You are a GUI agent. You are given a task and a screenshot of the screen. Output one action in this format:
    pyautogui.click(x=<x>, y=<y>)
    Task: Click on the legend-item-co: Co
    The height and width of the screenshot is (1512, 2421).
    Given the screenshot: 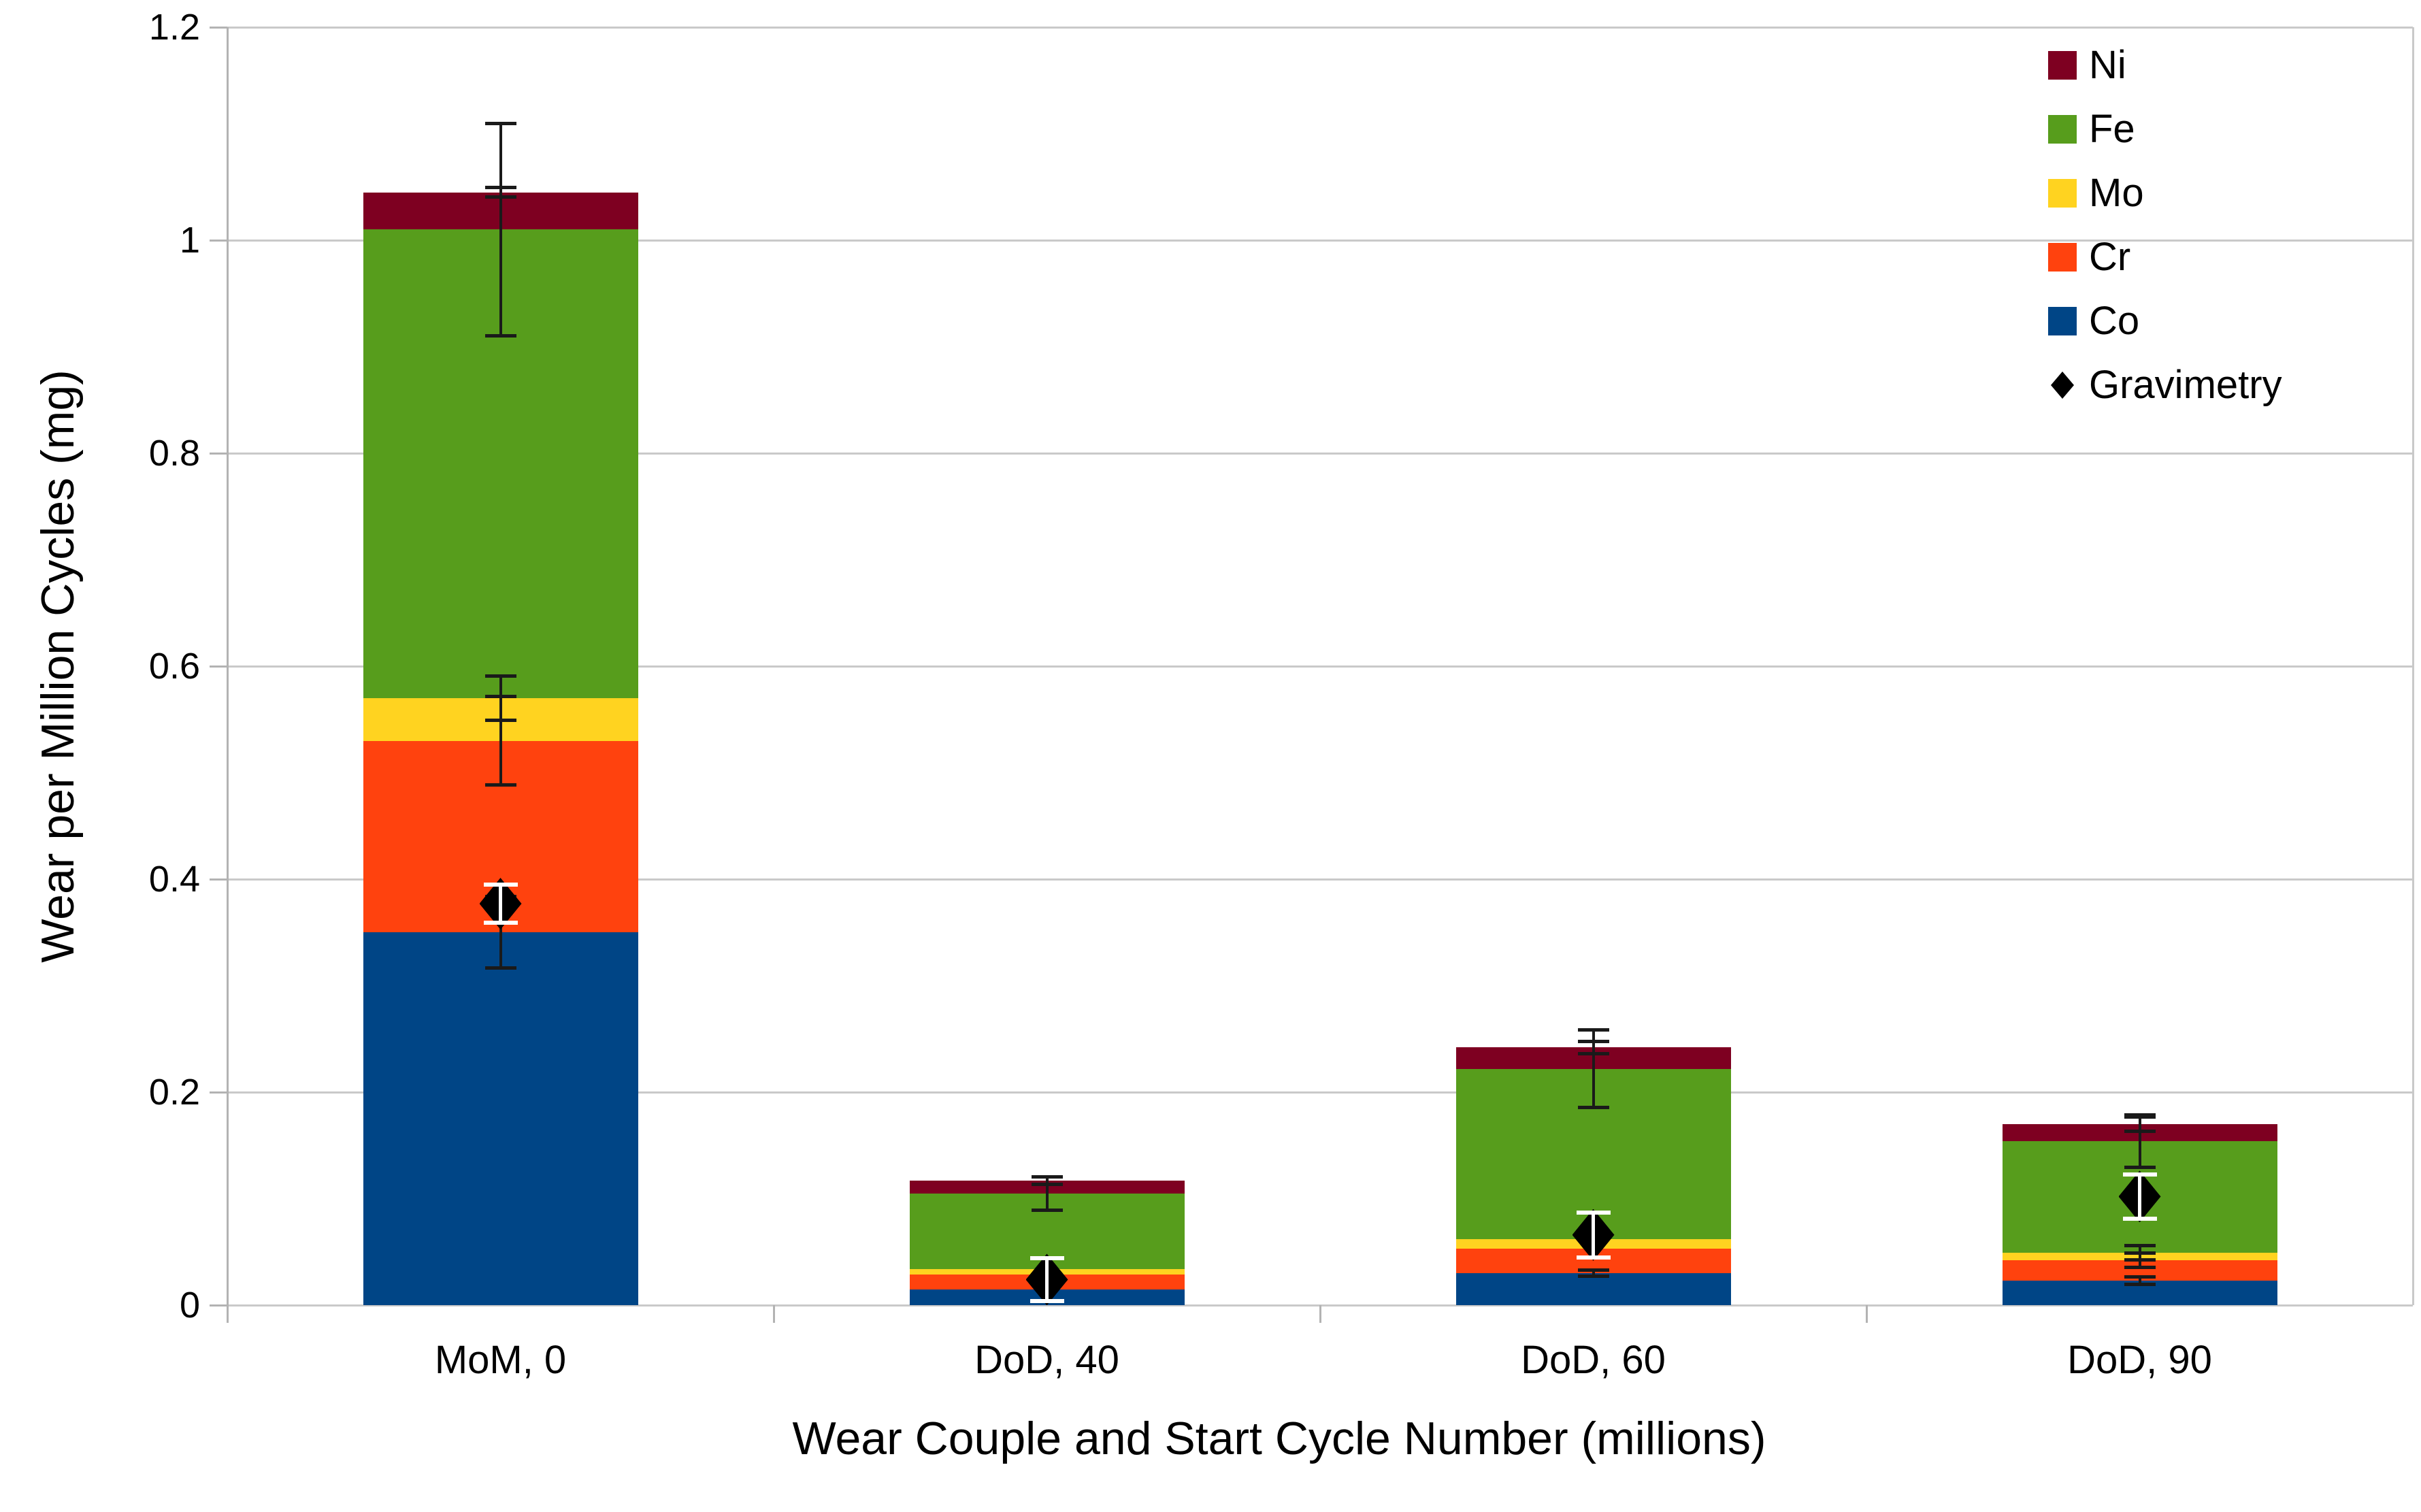 What is the action you would take?
    pyautogui.click(x=2205, y=321)
    